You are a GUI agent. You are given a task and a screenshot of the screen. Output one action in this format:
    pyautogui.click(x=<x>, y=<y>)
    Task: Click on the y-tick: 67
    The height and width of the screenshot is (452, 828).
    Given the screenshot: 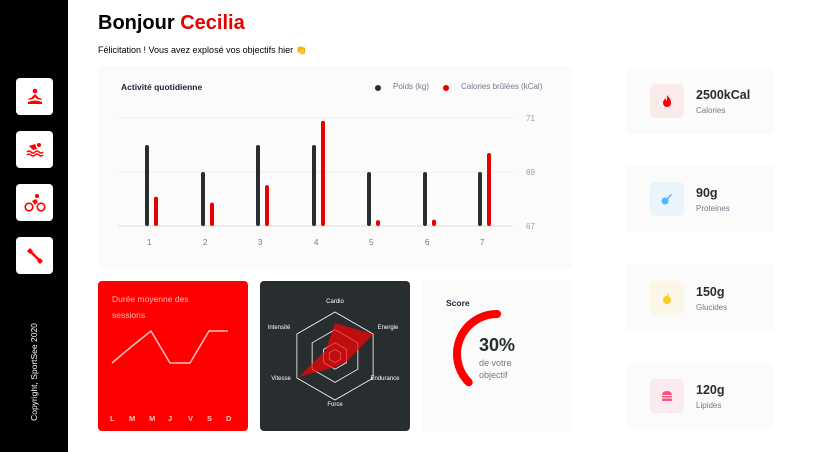 What is the action you would take?
    pyautogui.click(x=530, y=226)
    